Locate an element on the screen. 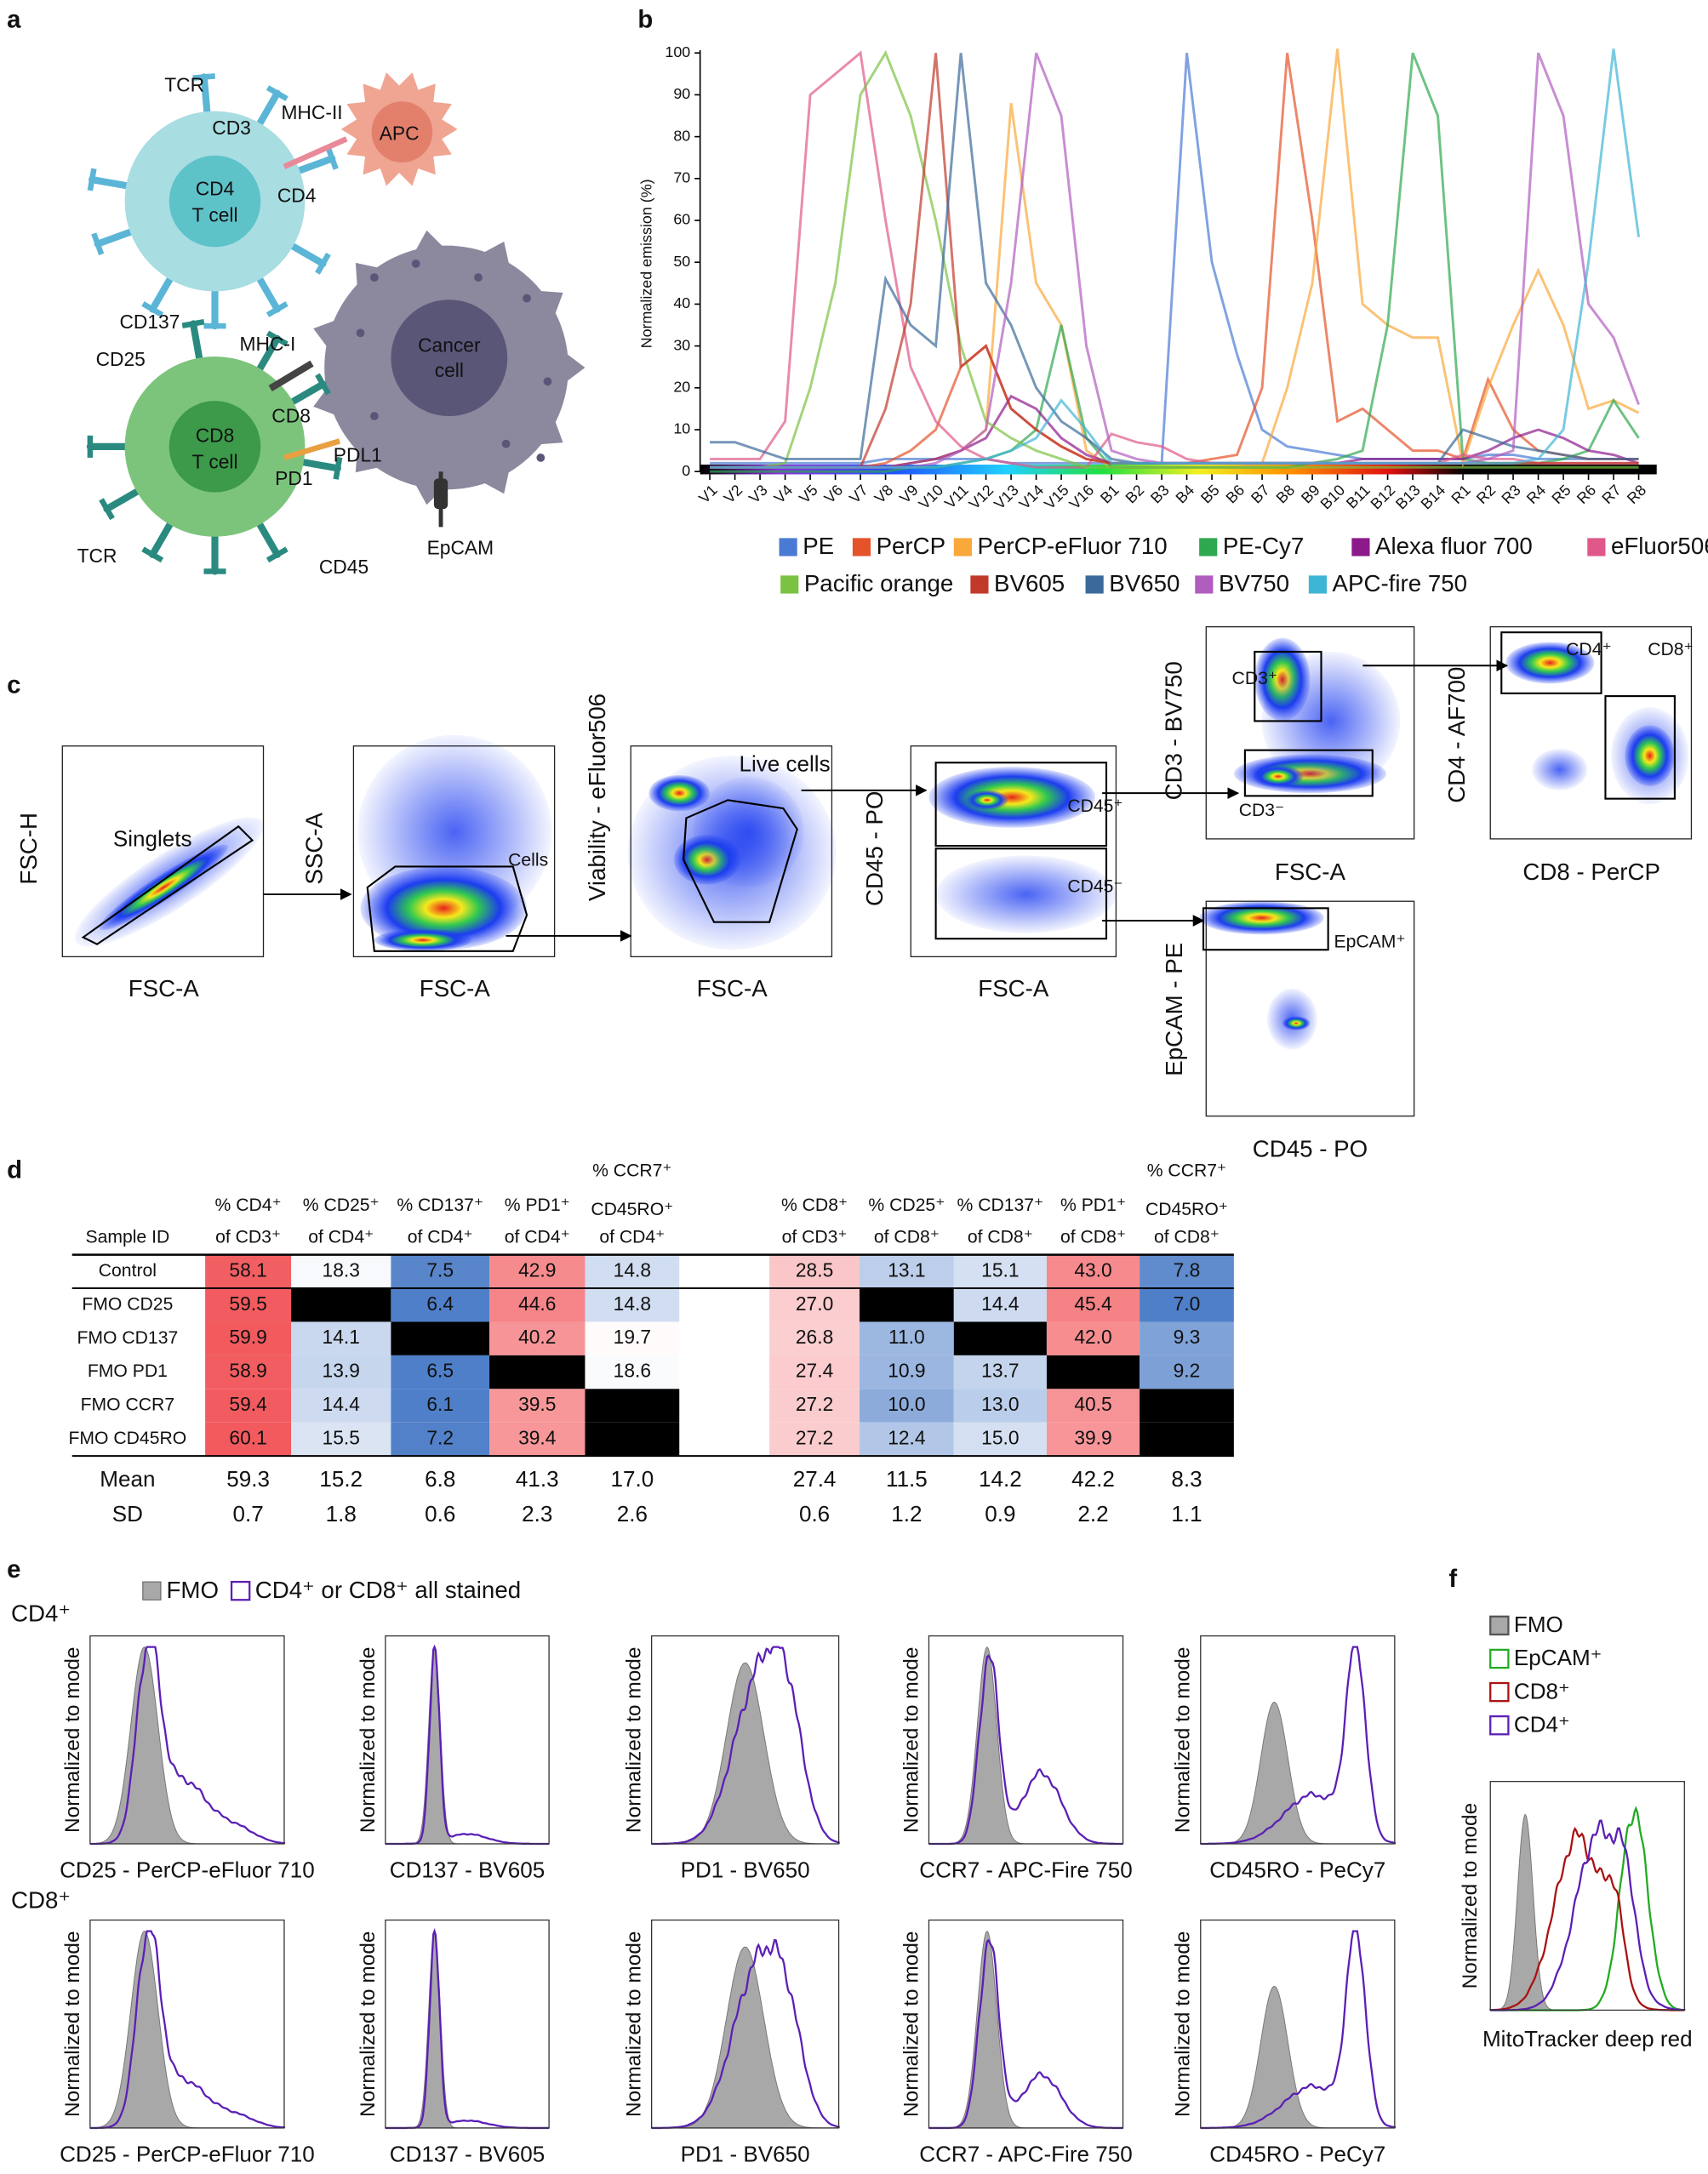  marker-label: EpCAM is located at coordinates (460, 547).